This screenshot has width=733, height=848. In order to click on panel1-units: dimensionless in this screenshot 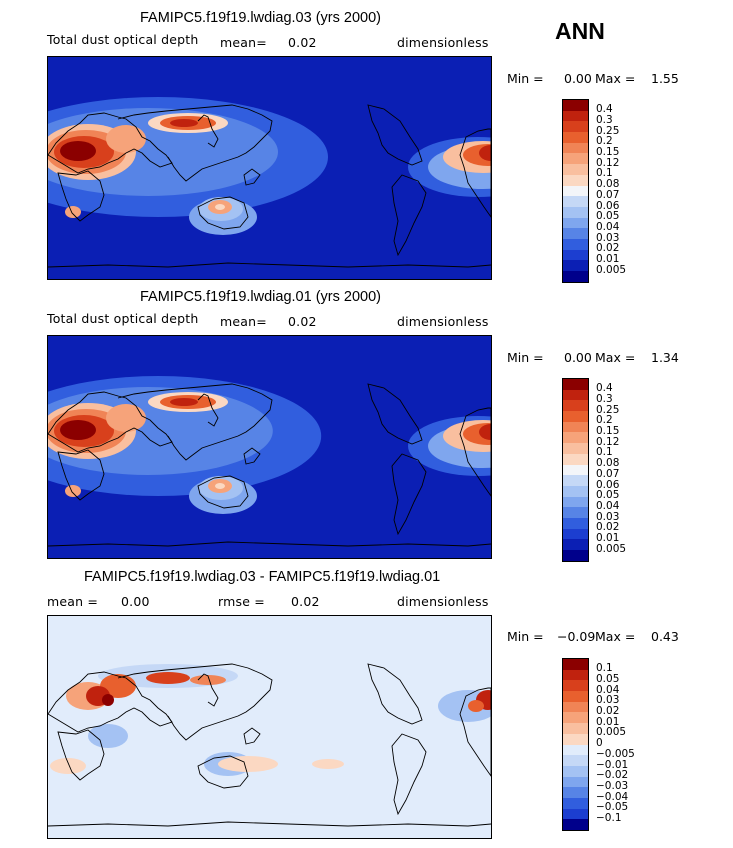, I will do `click(443, 42)`.